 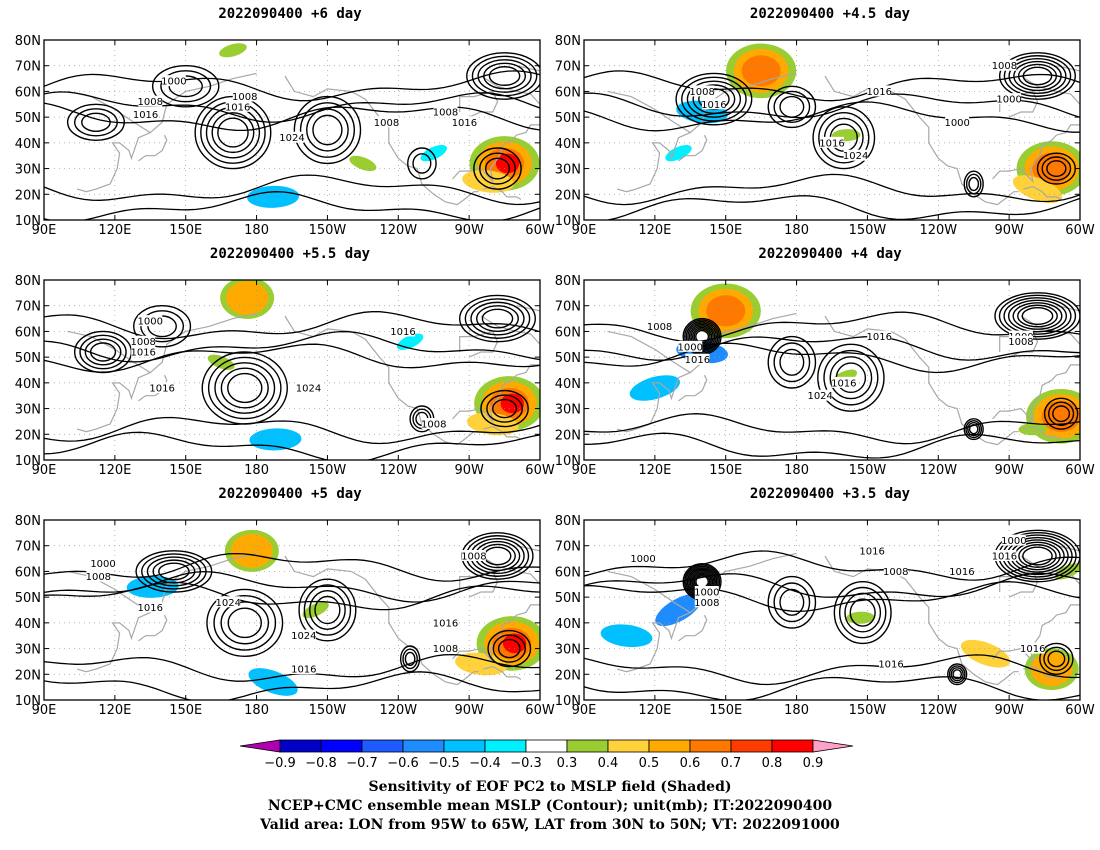 What do you see at coordinates (654, 470) in the screenshot?
I see `lon-tick-label: 120E` at bounding box center [654, 470].